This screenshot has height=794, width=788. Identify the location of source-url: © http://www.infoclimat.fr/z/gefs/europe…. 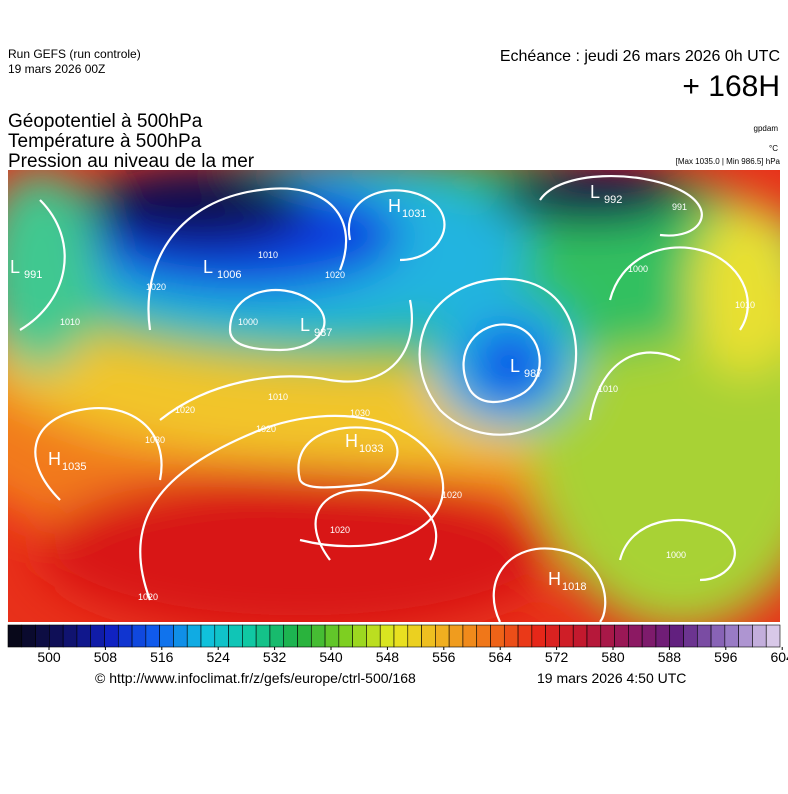
(255, 678).